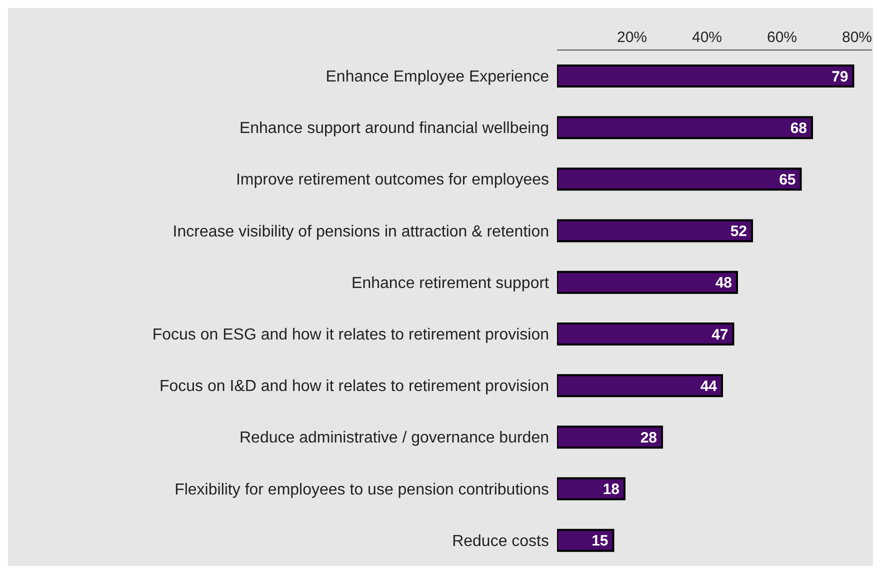 This screenshot has height=574, width=881. What do you see at coordinates (787, 180) in the screenshot?
I see `data-label: 65` at bounding box center [787, 180].